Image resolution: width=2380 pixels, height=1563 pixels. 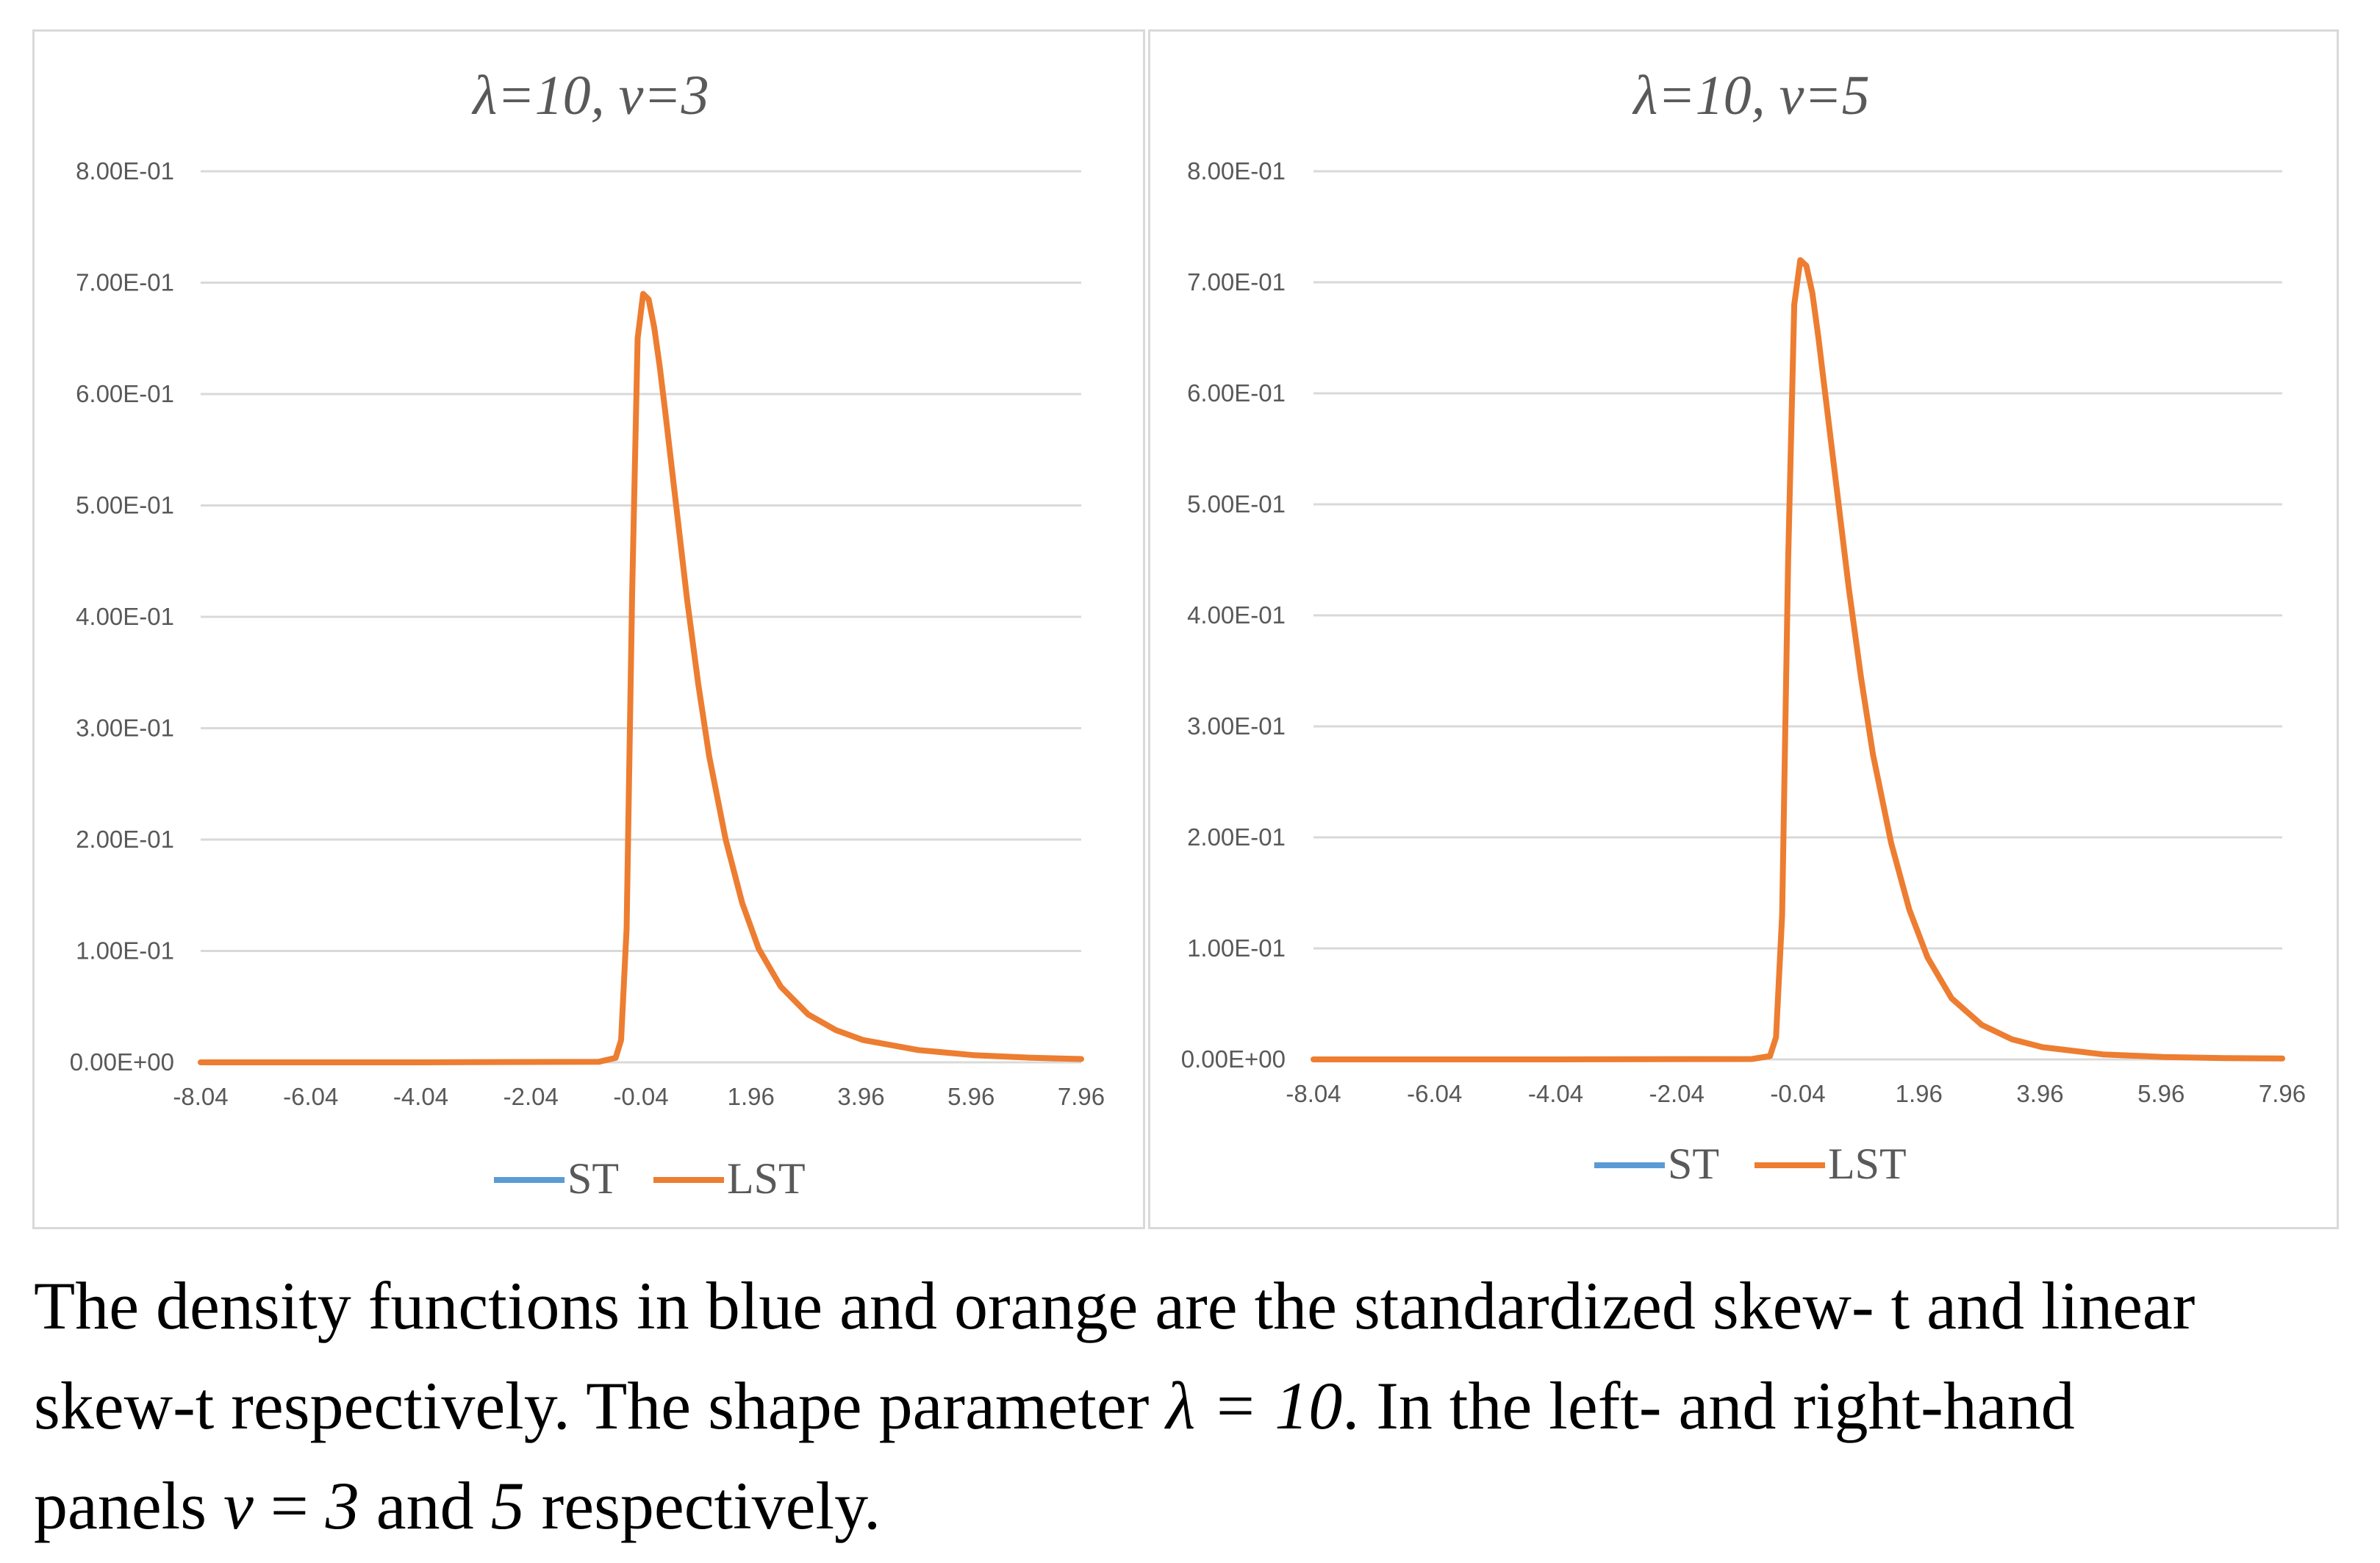 I want to click on caption-line-3b: respectively., so click(x=702, y=1505).